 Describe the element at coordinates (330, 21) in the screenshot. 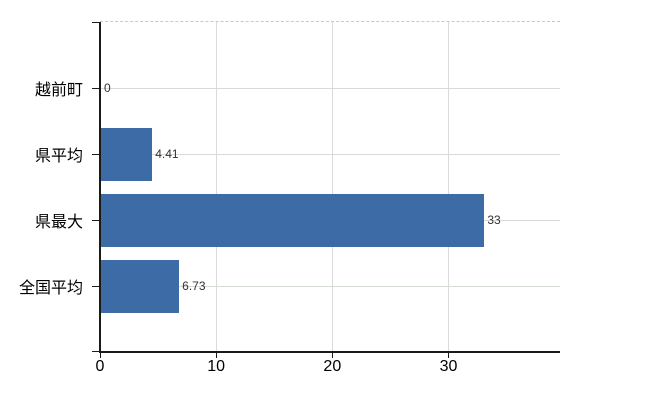

I see `plot-top-dashed-border` at that location.